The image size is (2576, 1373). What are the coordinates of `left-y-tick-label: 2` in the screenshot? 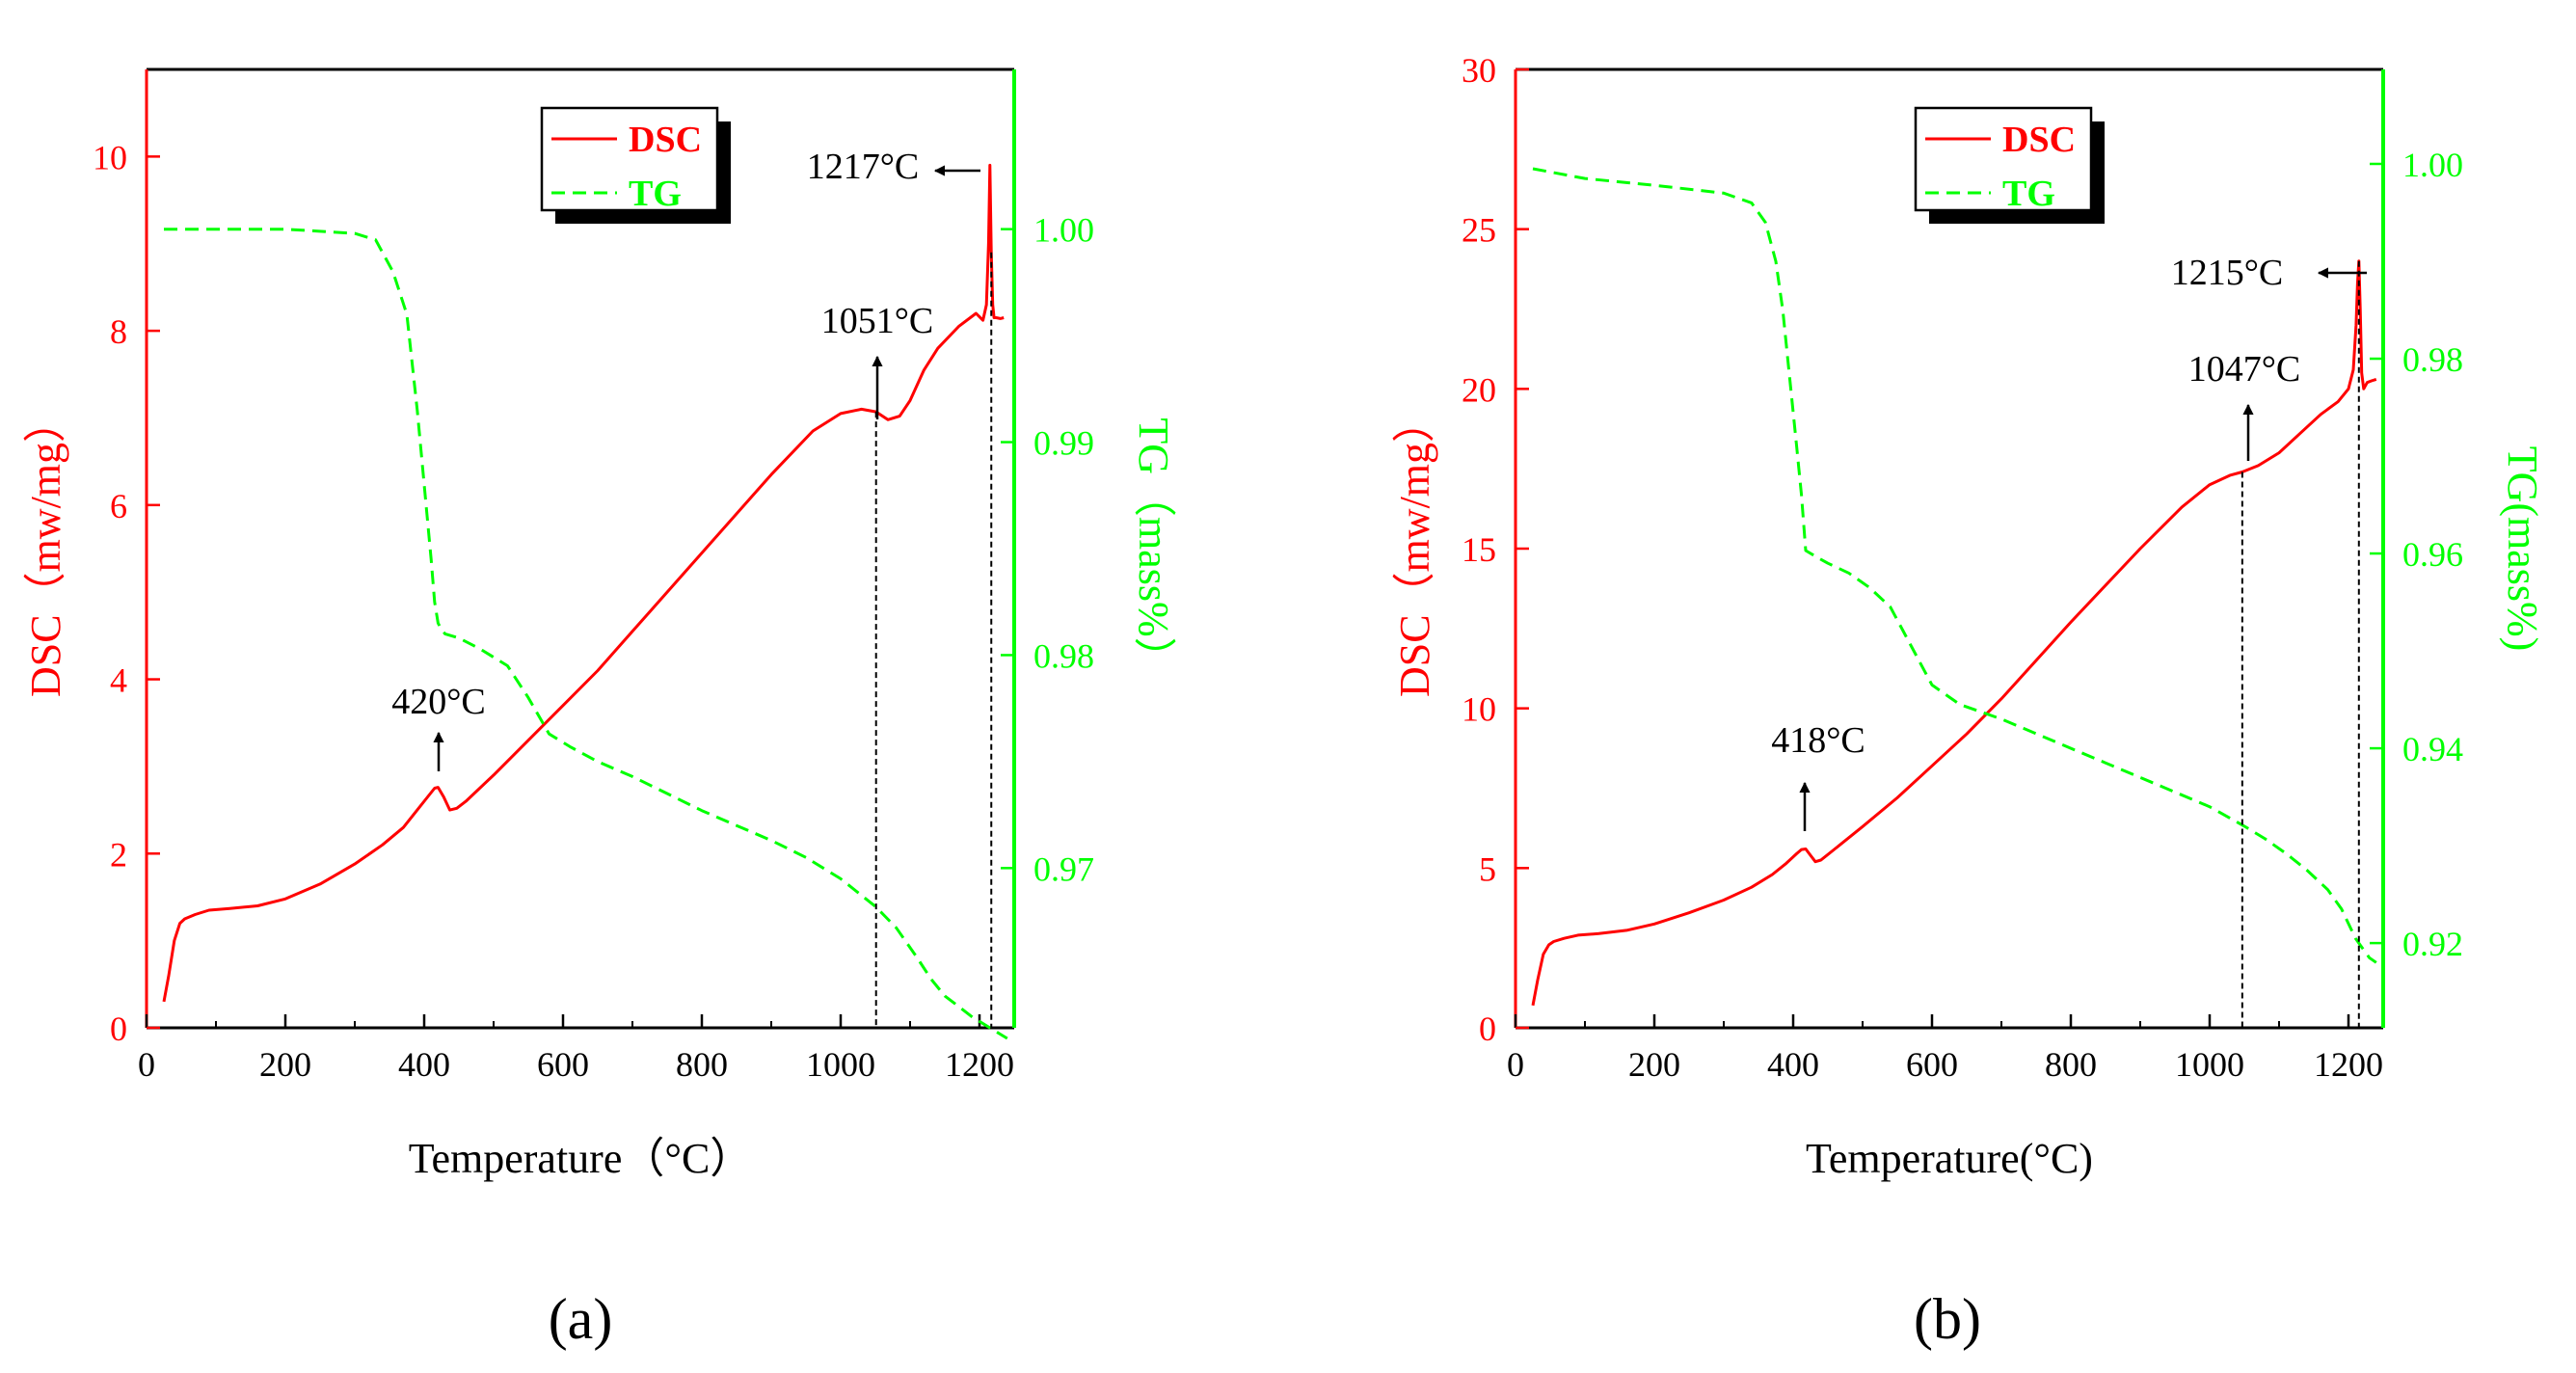 It's located at (119, 855).